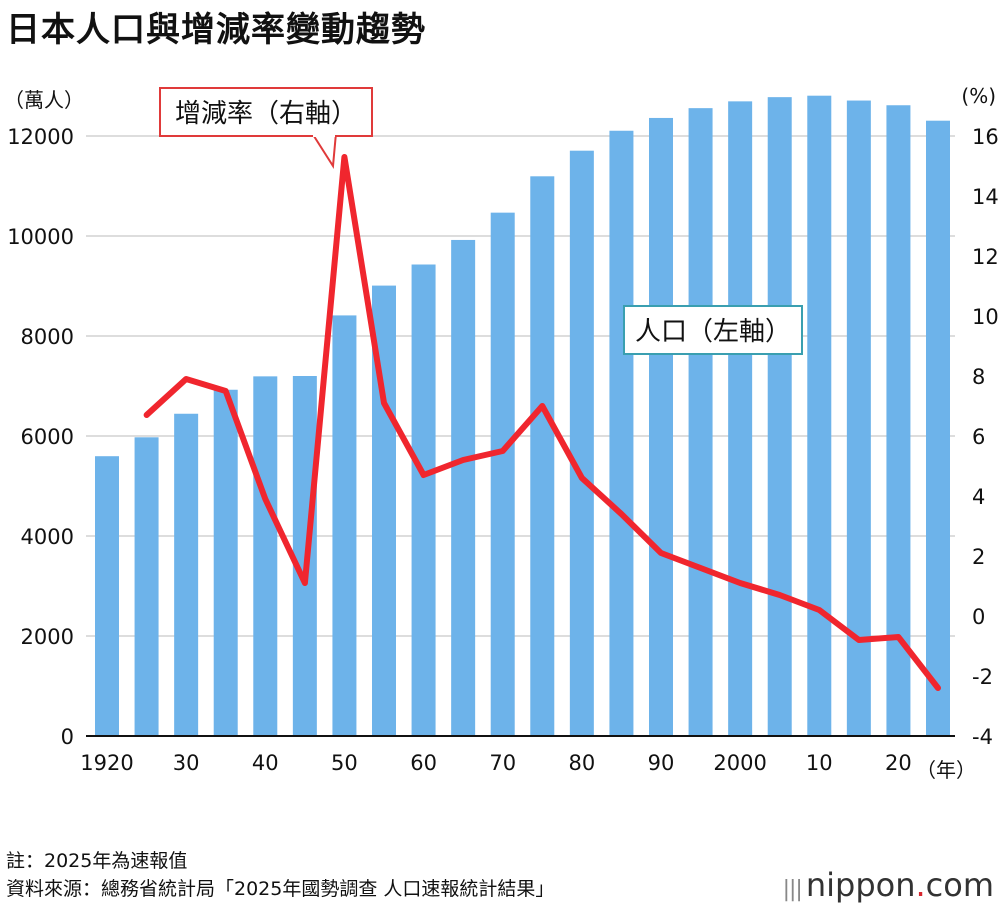 This screenshot has width=1000, height=910. Describe the element at coordinates (946, 770) in the screenshot. I see `x-axis-unit: （年）` at that location.